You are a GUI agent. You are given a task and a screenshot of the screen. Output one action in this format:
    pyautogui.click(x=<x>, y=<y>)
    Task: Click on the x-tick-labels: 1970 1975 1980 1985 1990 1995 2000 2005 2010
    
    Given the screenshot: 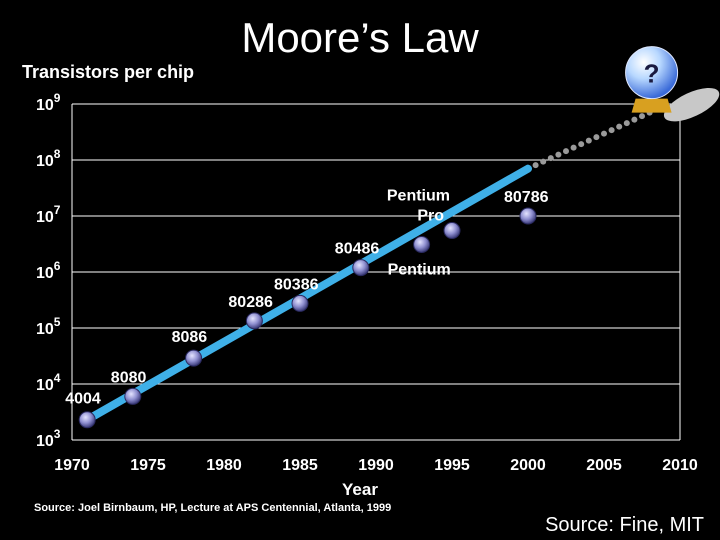 What is the action you would take?
    pyautogui.click(x=376, y=465)
    